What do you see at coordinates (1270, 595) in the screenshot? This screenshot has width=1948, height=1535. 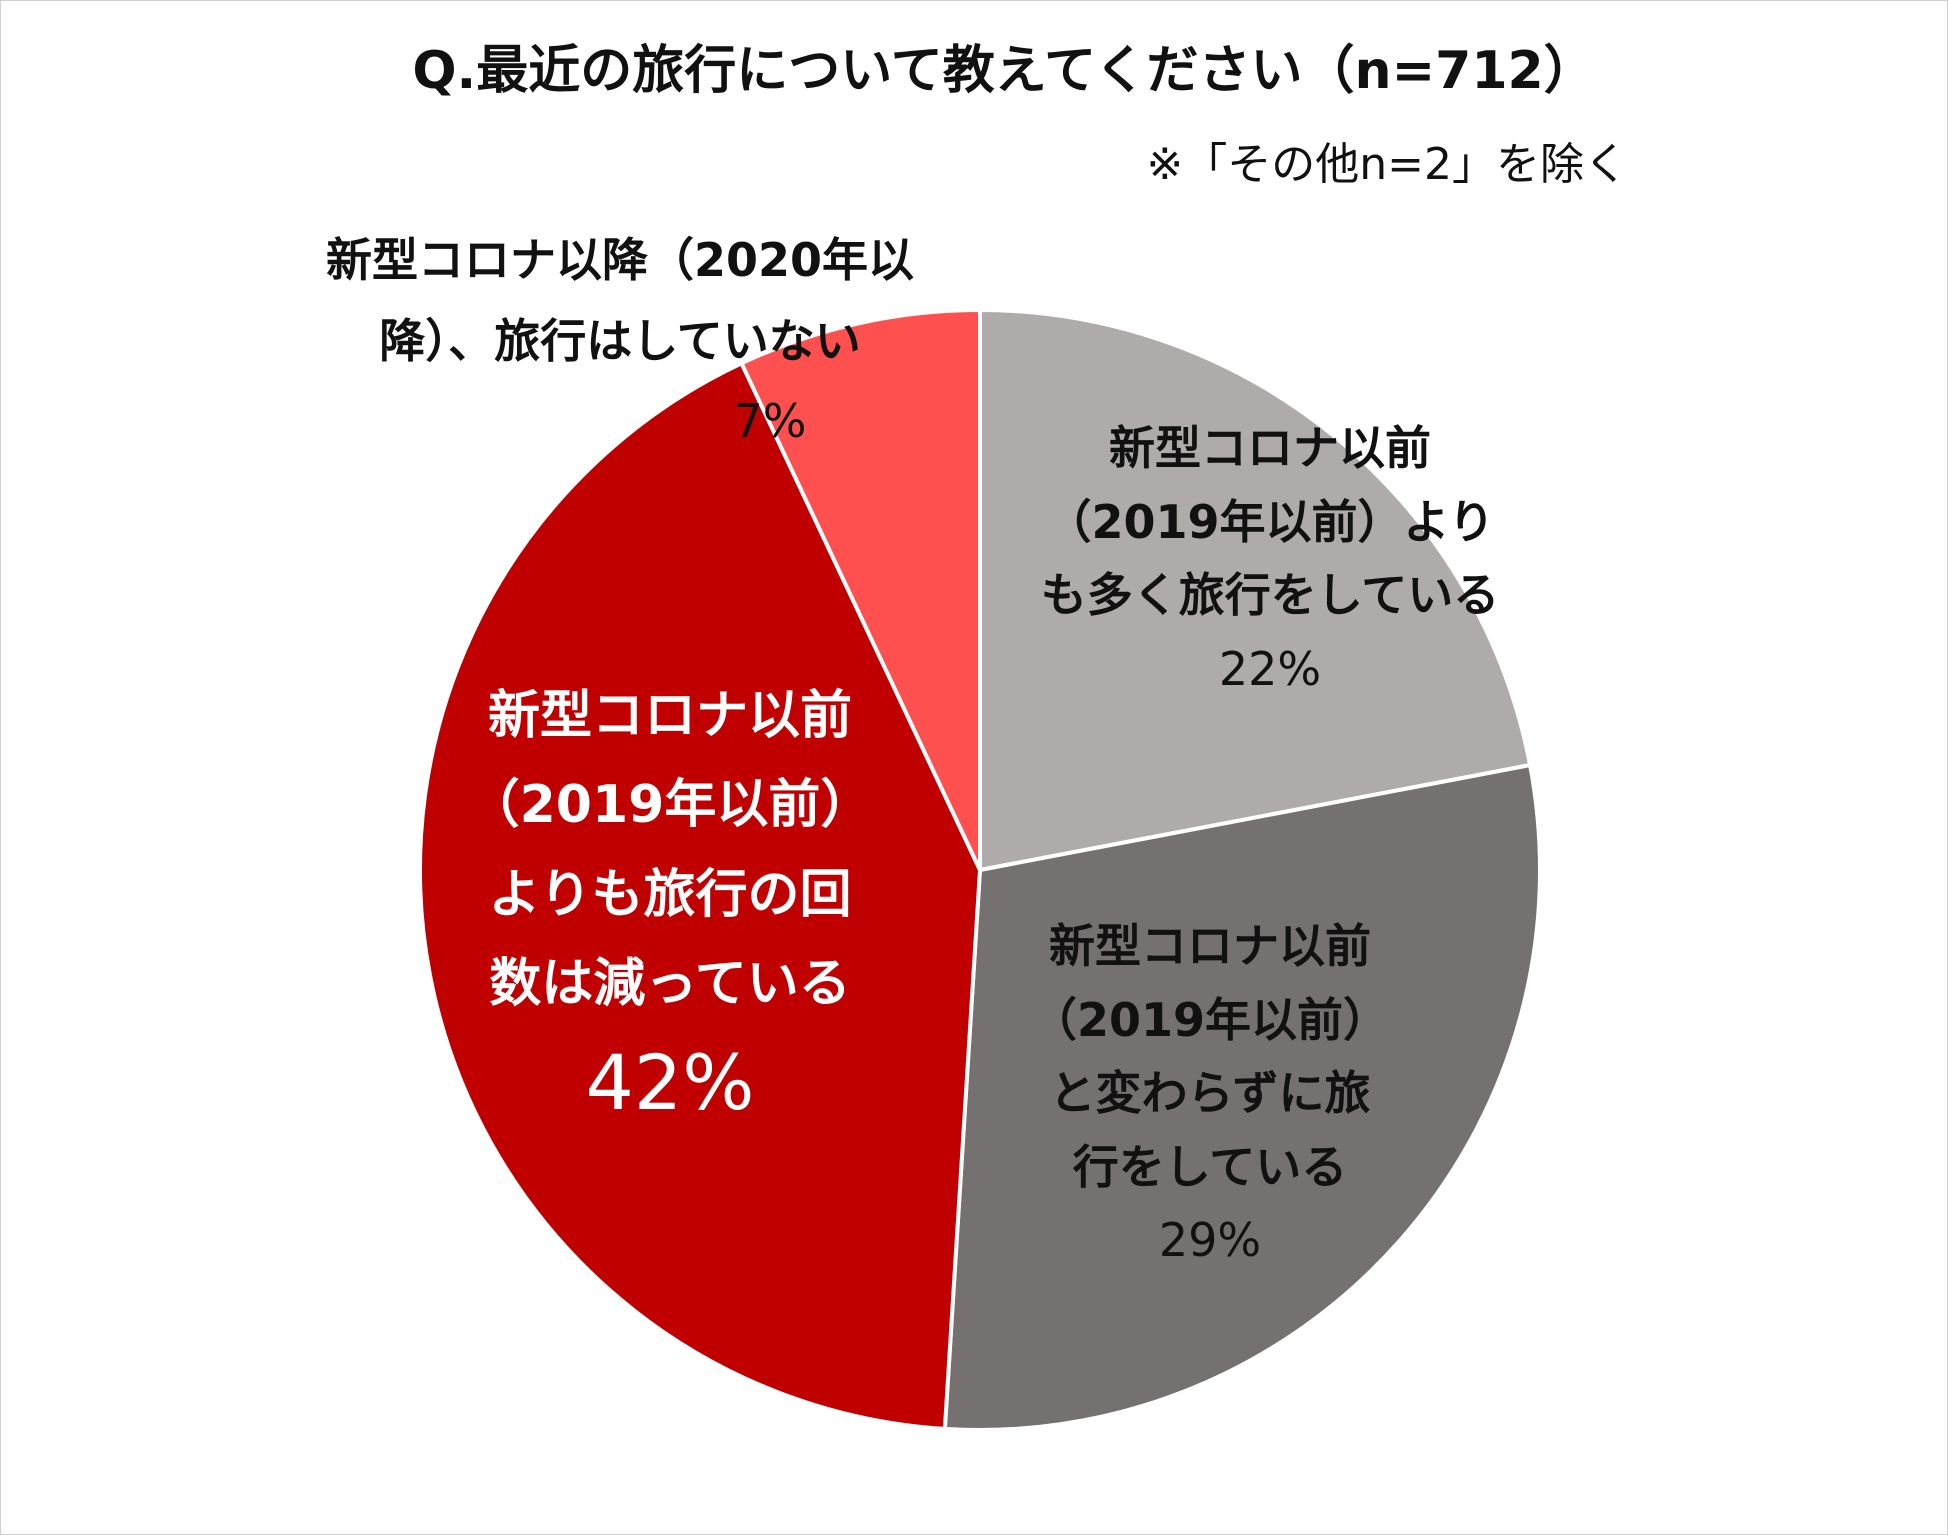 I see `slice-label-line: も多く旅行をしている` at bounding box center [1270, 595].